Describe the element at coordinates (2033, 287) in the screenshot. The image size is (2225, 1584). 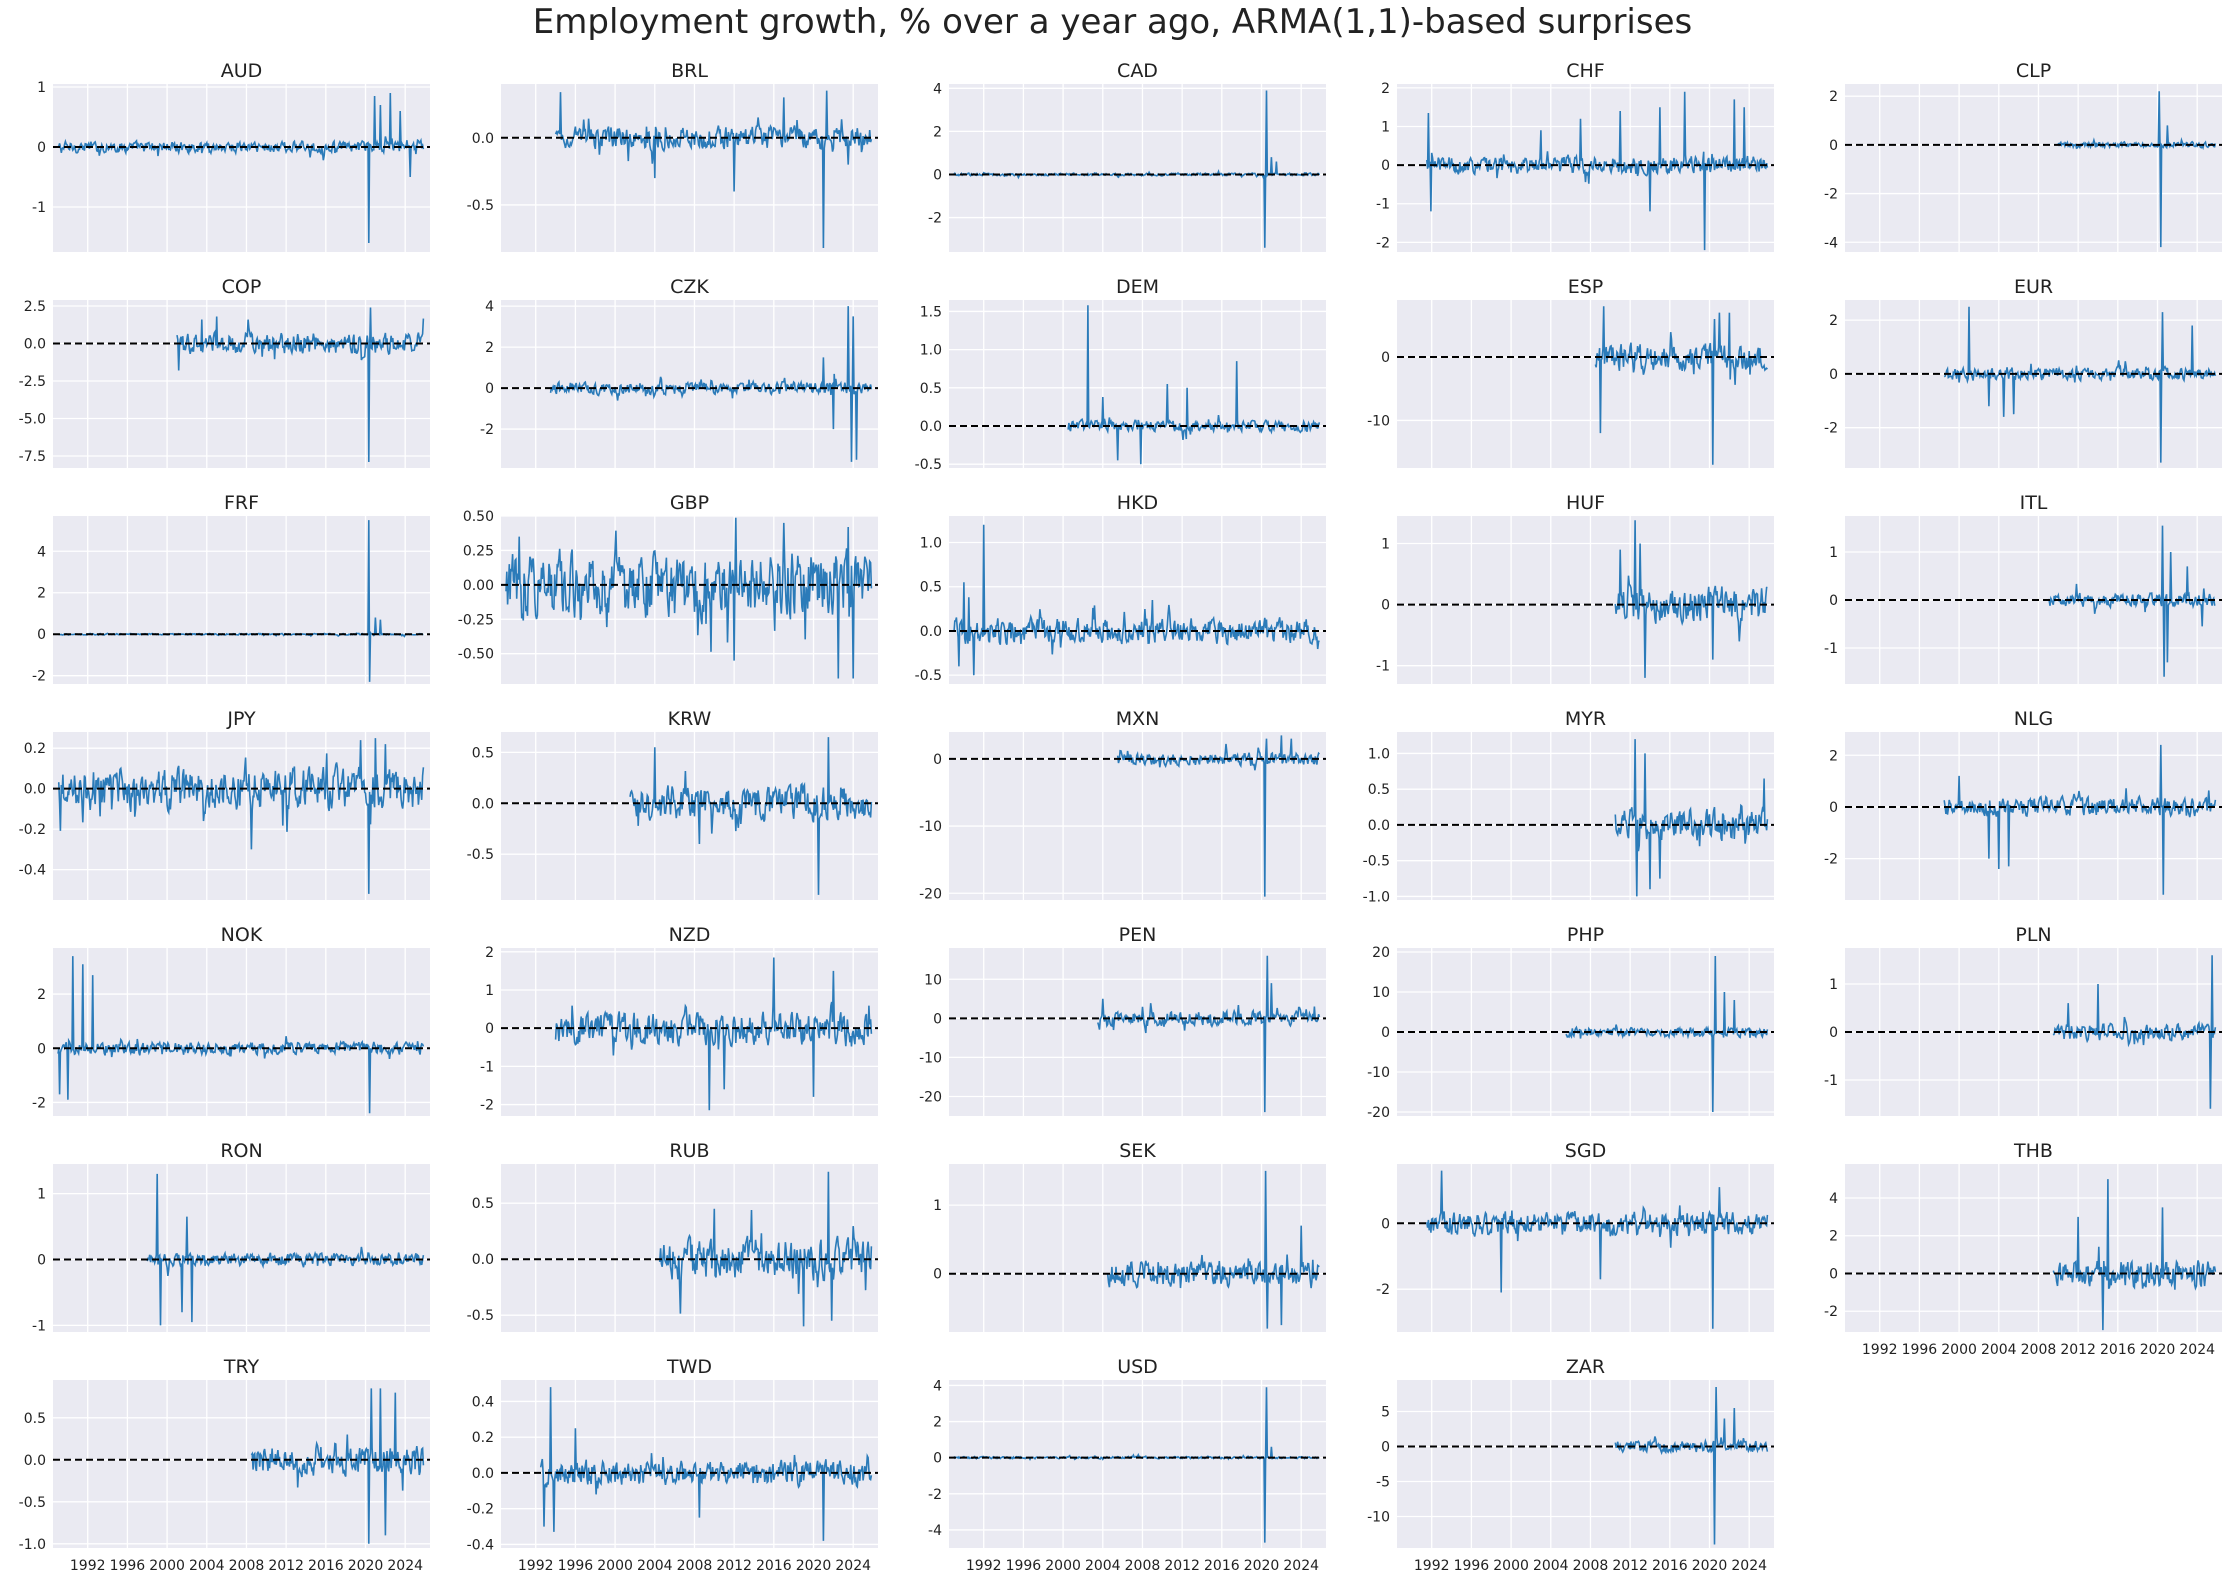
I see `panel-title: EUR` at that location.